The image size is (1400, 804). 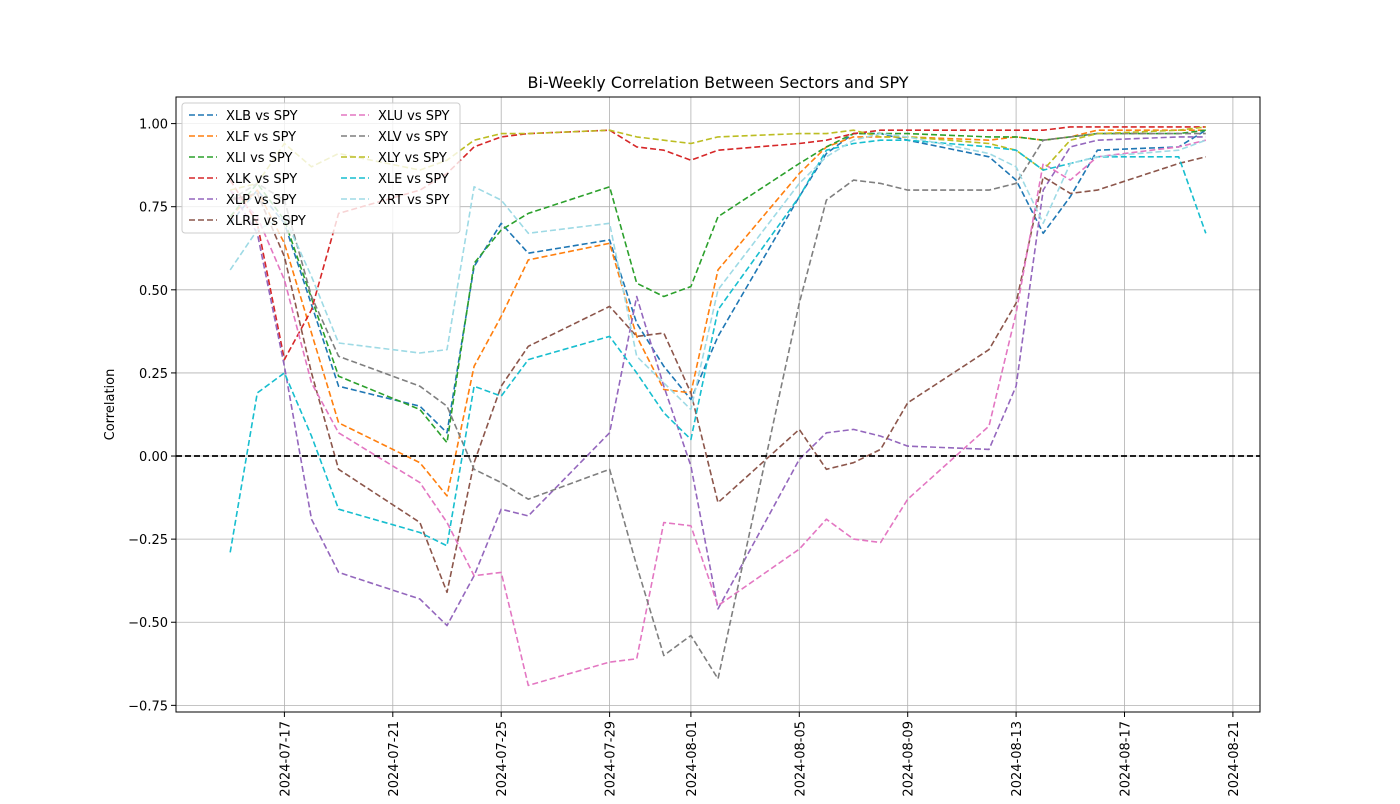 What do you see at coordinates (1234, 759) in the screenshot?
I see `x-tick-label: 2024-08-21` at bounding box center [1234, 759].